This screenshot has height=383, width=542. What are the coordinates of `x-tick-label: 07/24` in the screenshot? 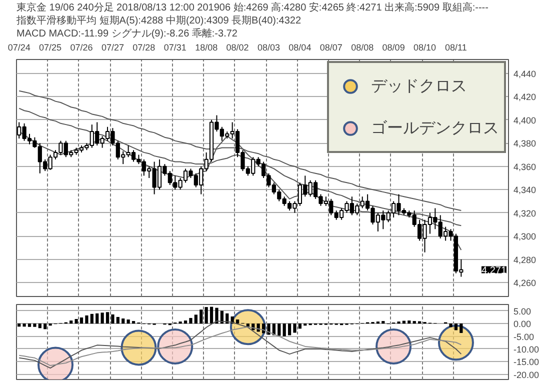 It's located at (19, 47).